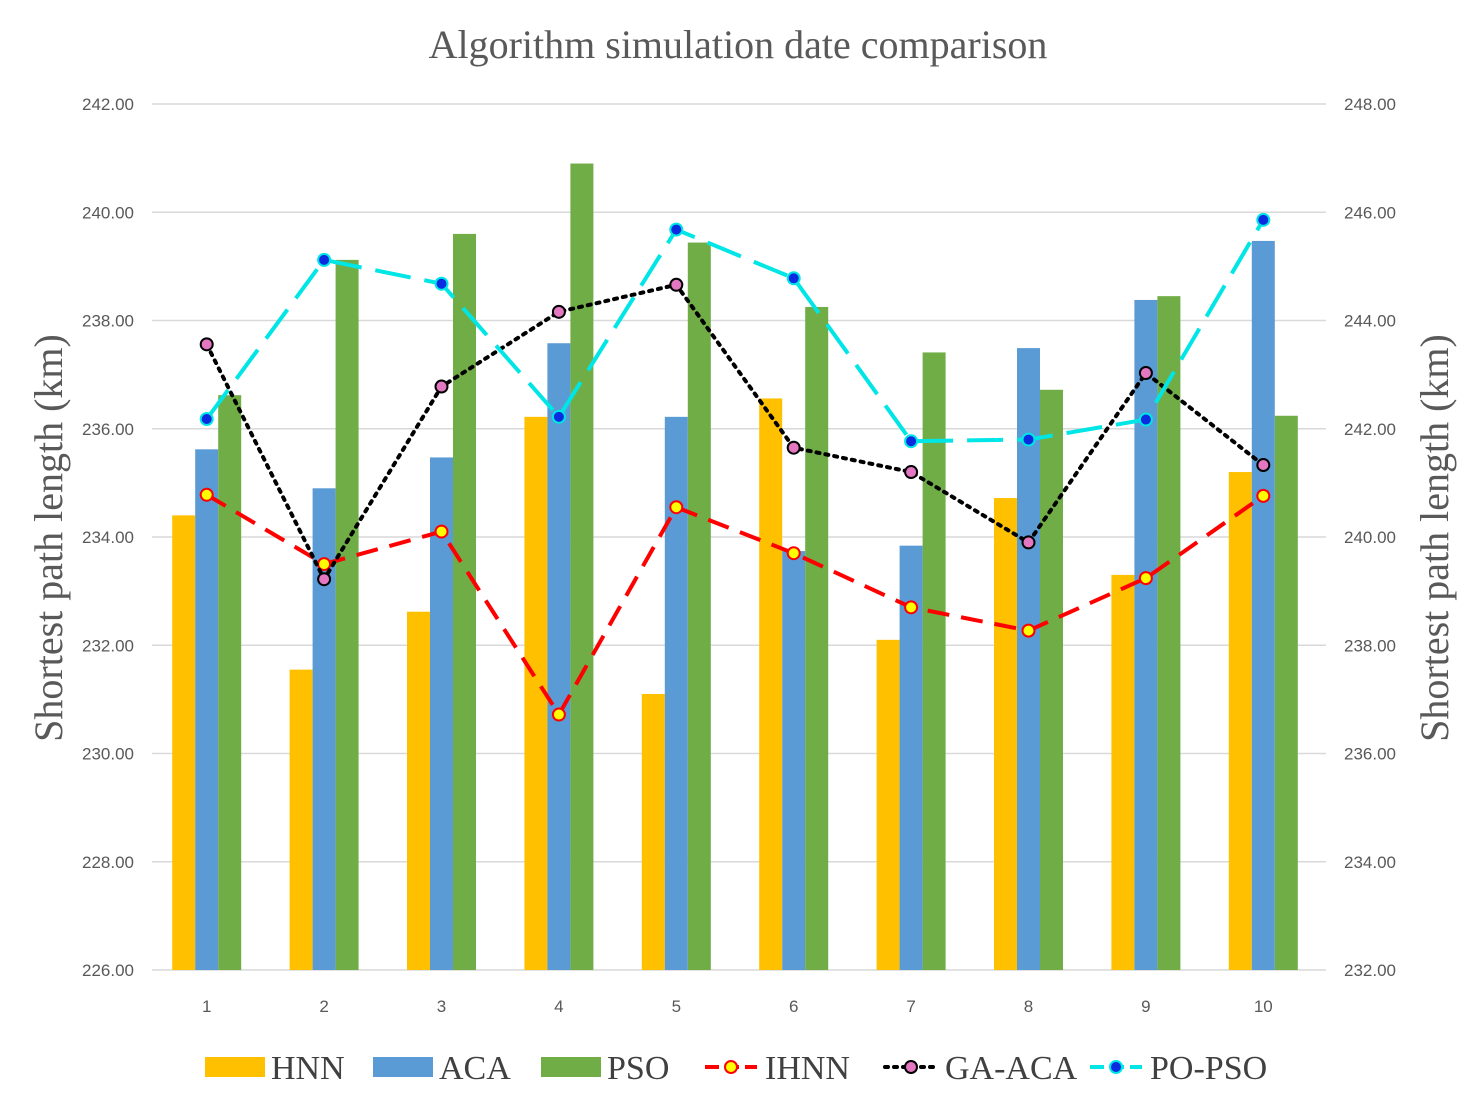 The image size is (1464, 1104). What do you see at coordinates (1263, 1006) in the screenshot?
I see `x-tick-label: 10` at bounding box center [1263, 1006].